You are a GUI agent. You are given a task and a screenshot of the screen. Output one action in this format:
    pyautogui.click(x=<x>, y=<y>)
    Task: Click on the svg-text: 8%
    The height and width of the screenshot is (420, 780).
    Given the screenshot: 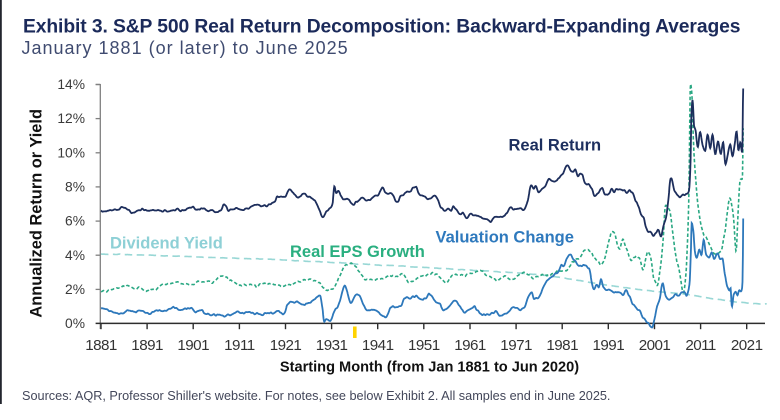 What is the action you would take?
    pyautogui.click(x=75, y=187)
    